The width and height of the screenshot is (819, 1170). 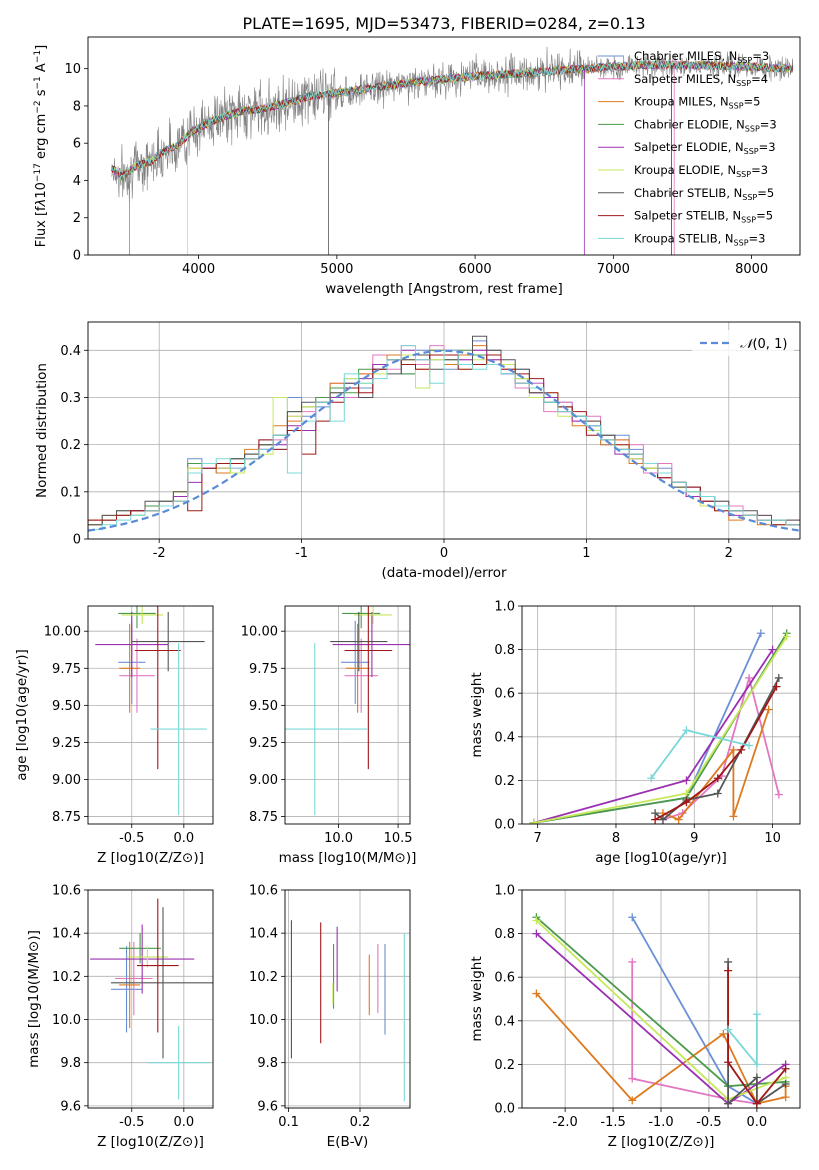 What do you see at coordinates (660, 1122) in the screenshot?
I see `x-tick-label: -1.0` at bounding box center [660, 1122].